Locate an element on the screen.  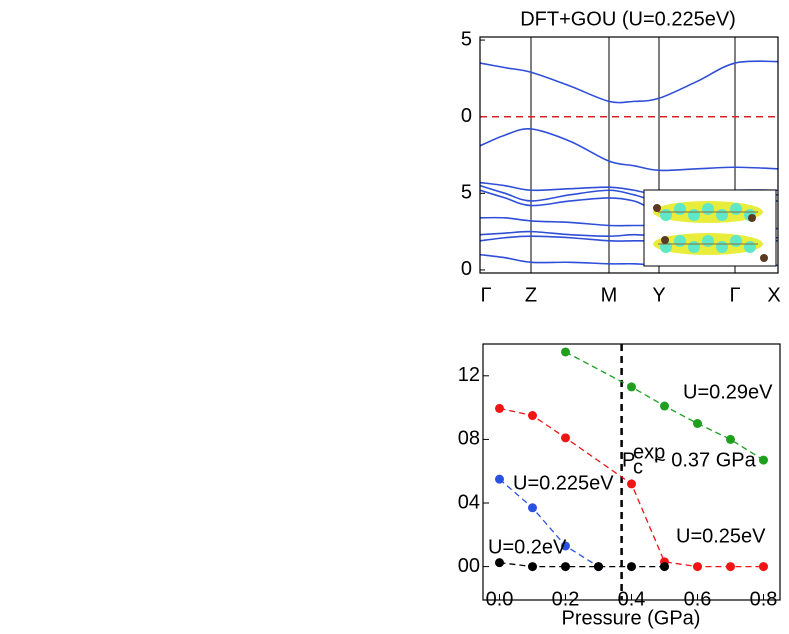
chart-title: DFT+GOU (U=0.225eV) is located at coordinates (628, 19).